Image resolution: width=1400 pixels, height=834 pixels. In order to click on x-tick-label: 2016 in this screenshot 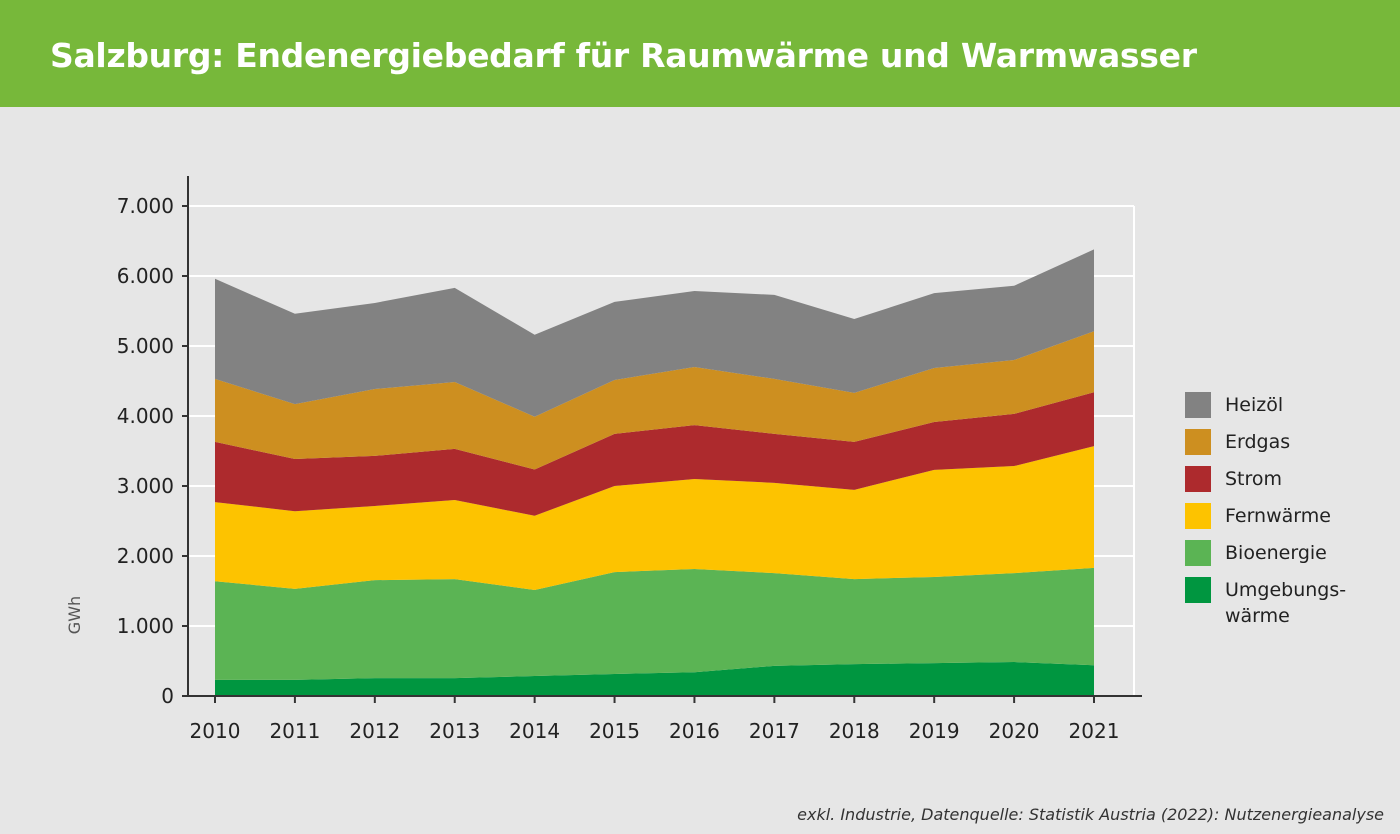, I will do `click(694, 731)`.